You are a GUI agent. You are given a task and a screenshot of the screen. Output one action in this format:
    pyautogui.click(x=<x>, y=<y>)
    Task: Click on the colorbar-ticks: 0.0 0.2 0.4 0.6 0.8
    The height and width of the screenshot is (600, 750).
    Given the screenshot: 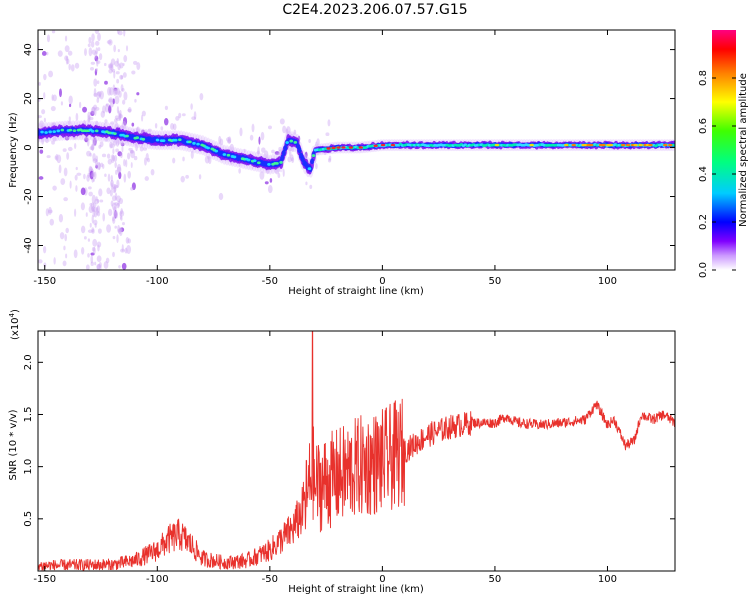 What is the action you would take?
    pyautogui.click(x=717, y=174)
    